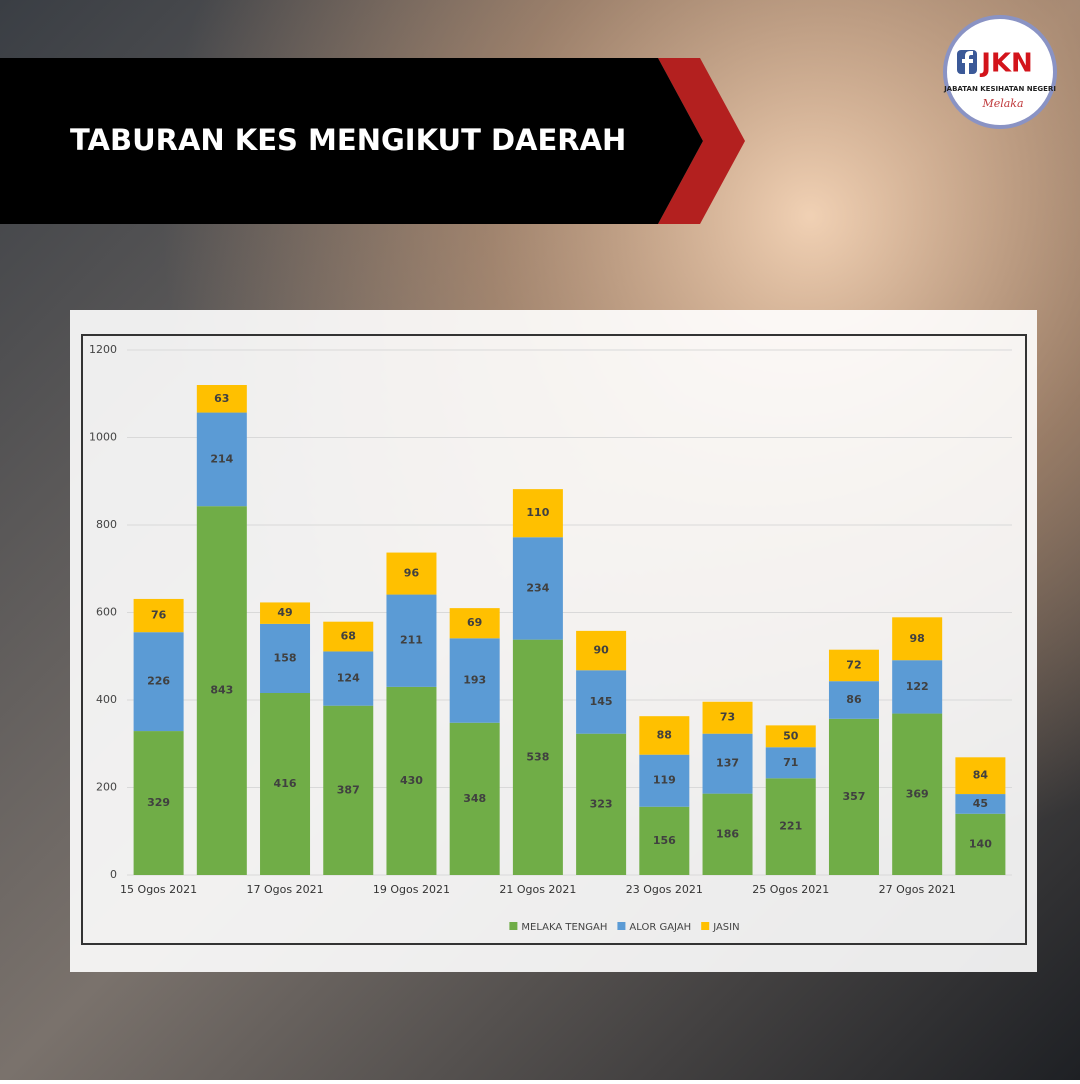 This screenshot has width=1080, height=1084. I want to click on data-label: 140, so click(980, 843).